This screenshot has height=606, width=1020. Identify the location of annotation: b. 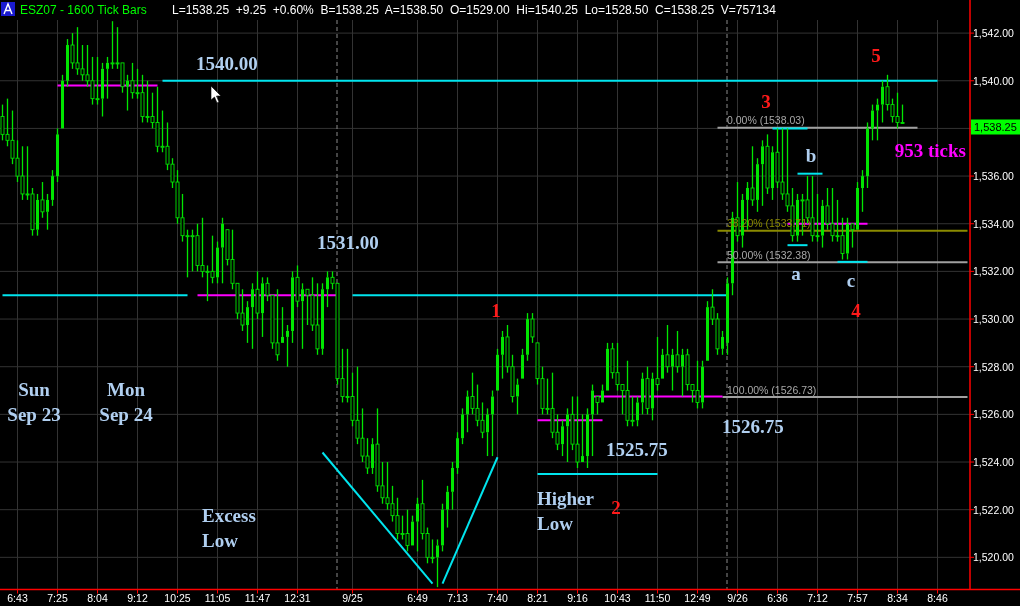
(811, 155).